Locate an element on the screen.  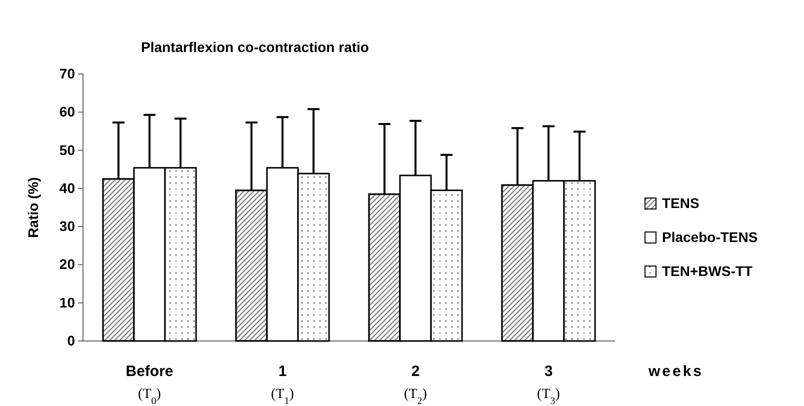
x-tick-label: Before (T$_{0}$) is located at coordinates (150, 384).